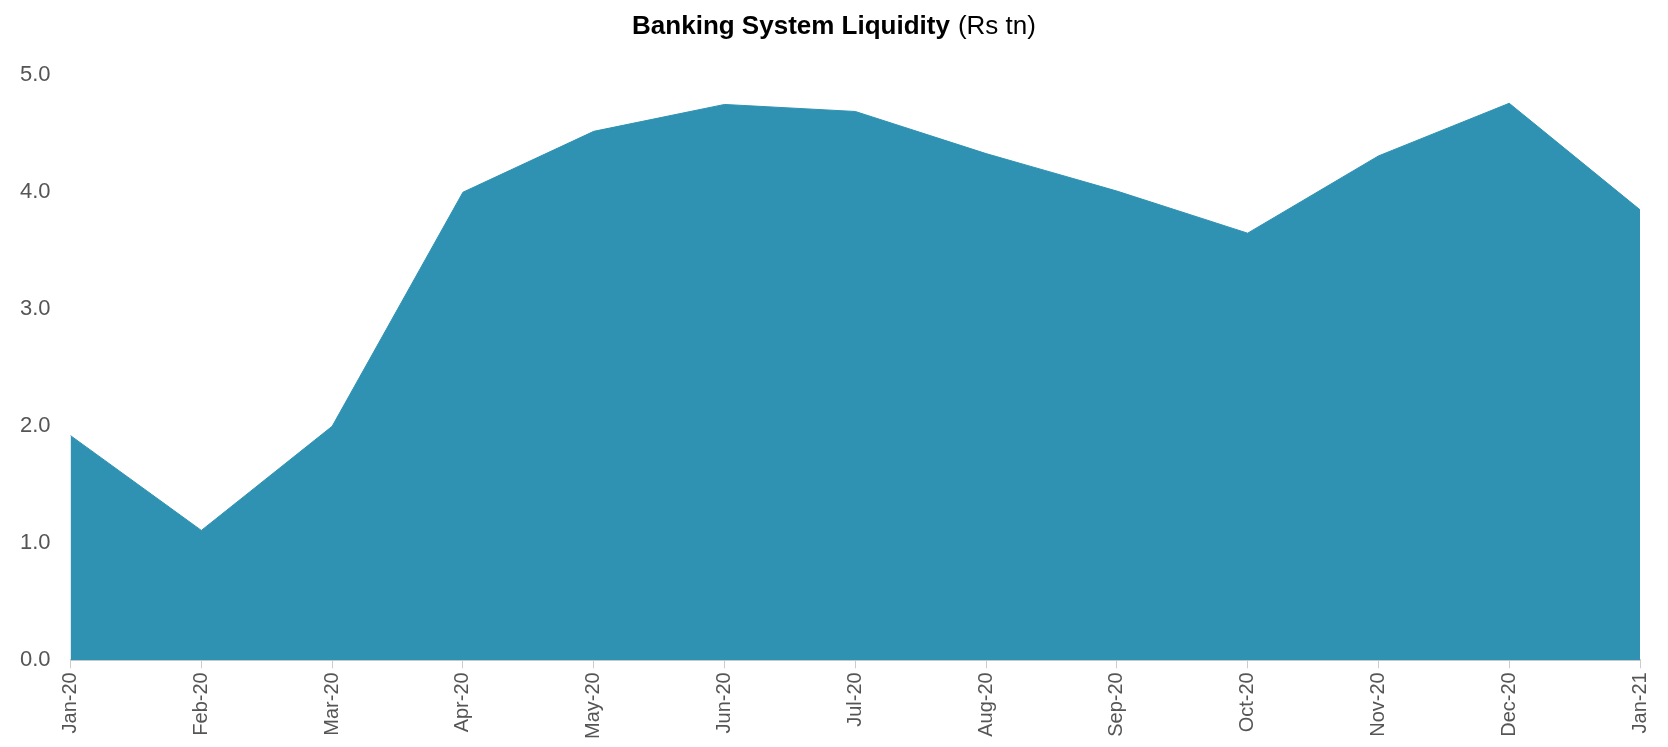  I want to click on x-tick-label: Nov-20, so click(1376, 704).